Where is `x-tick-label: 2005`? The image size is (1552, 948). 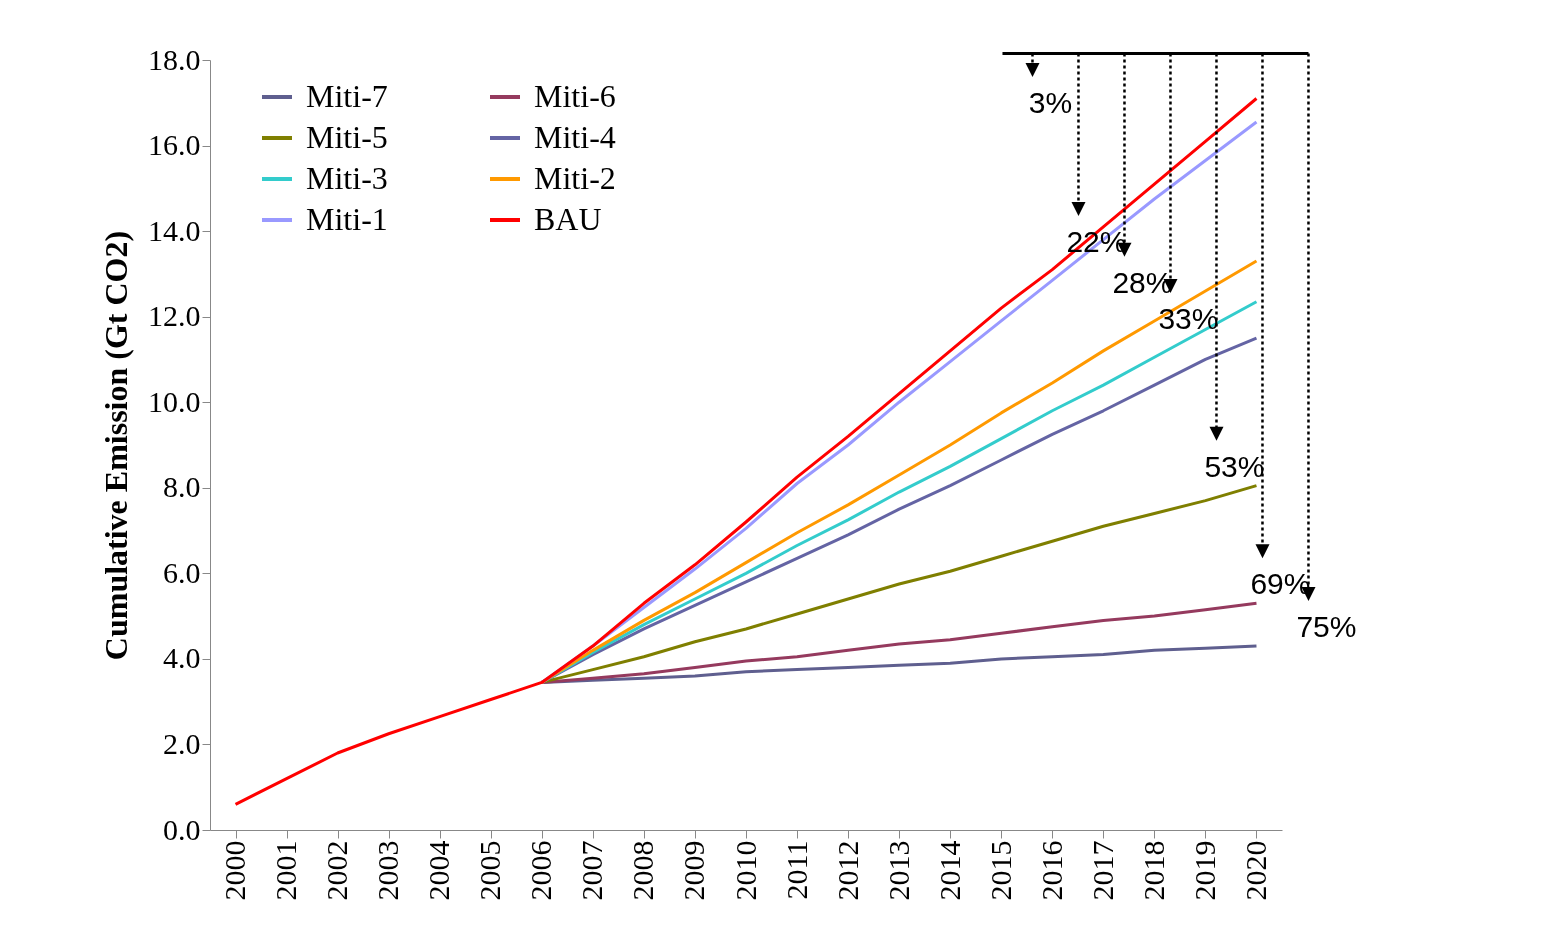 x-tick-label: 2005 is located at coordinates (490, 870).